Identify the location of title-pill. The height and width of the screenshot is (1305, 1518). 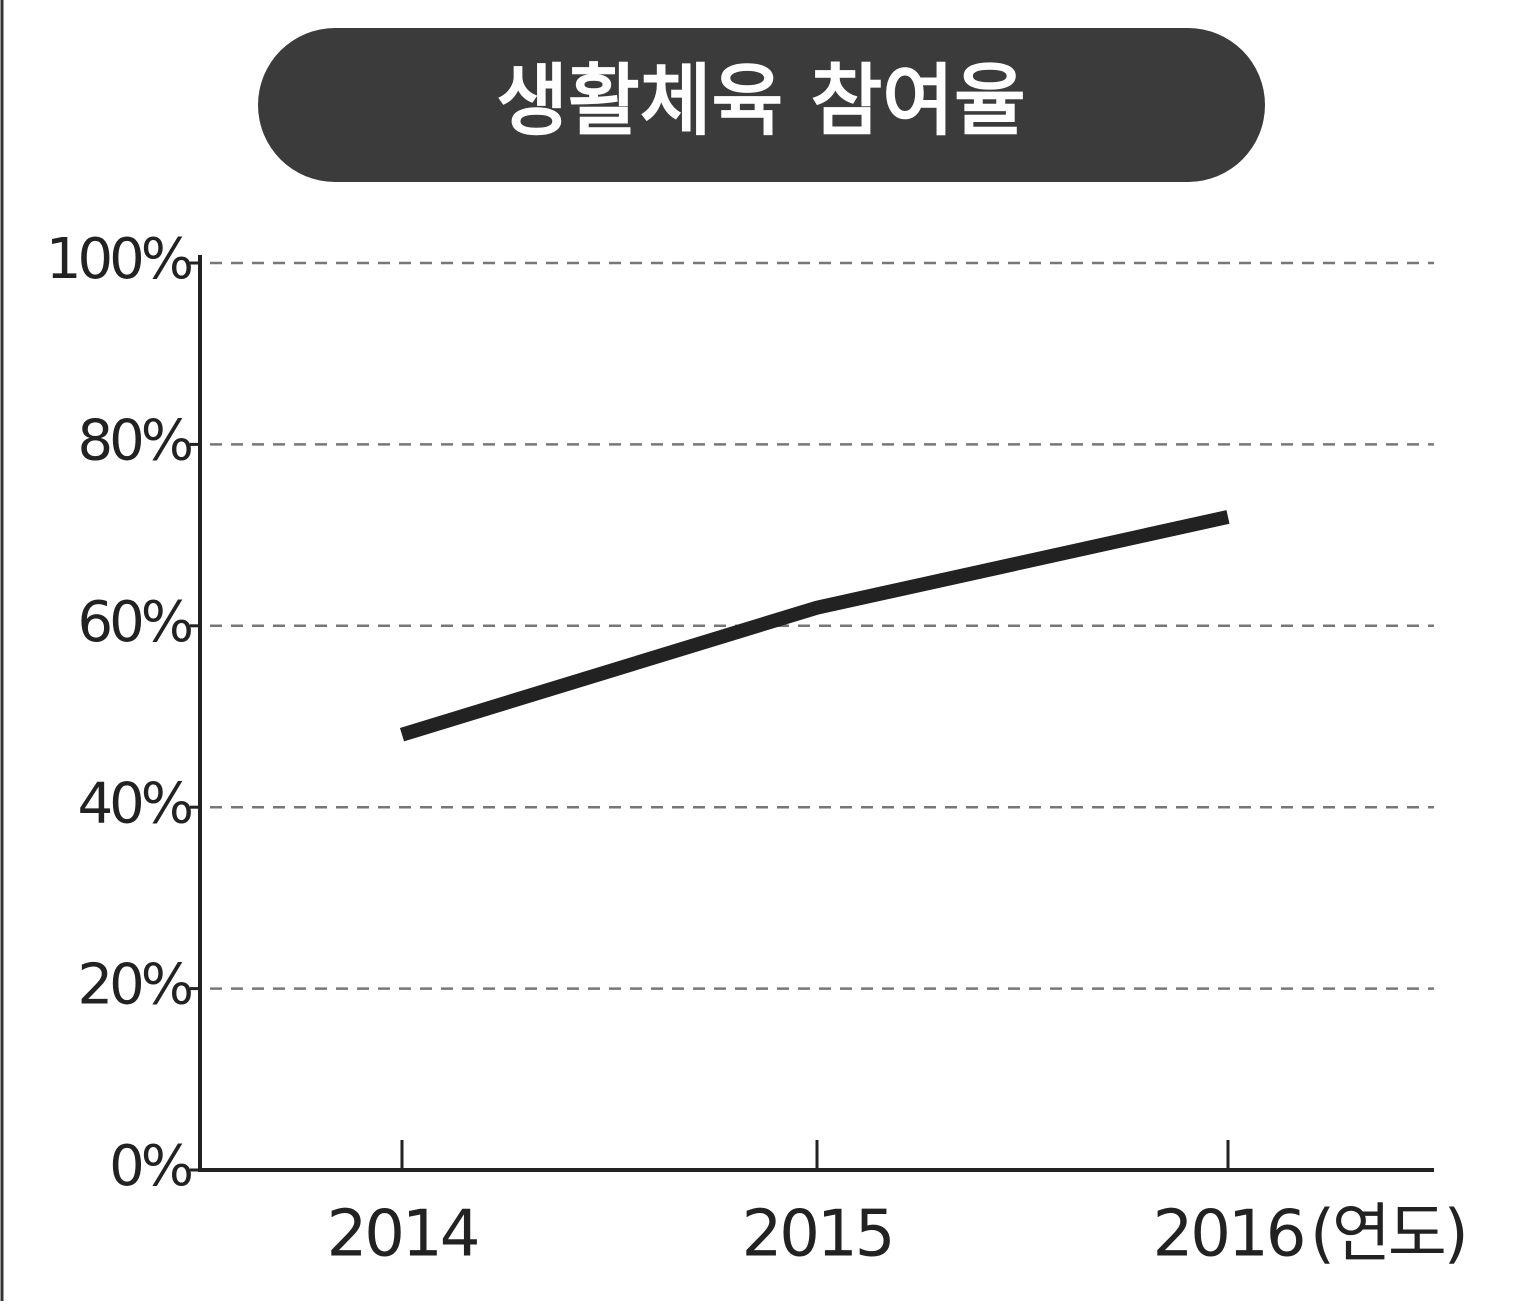
(761, 105).